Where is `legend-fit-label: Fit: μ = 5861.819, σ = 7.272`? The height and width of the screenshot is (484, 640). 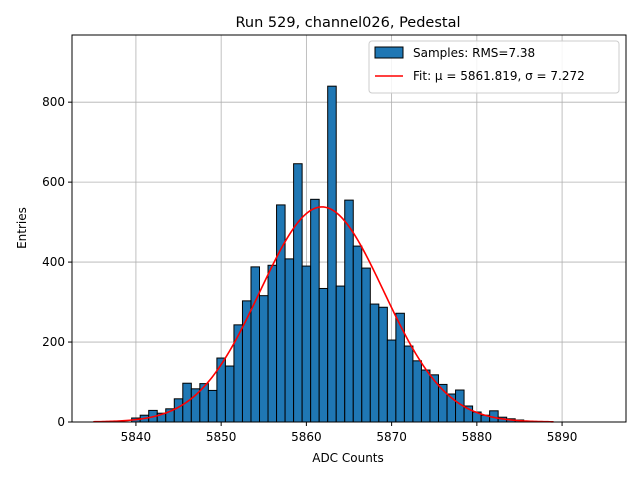 legend-fit-label: Fit: μ = 5861.819, σ = 7.272 is located at coordinates (499, 76).